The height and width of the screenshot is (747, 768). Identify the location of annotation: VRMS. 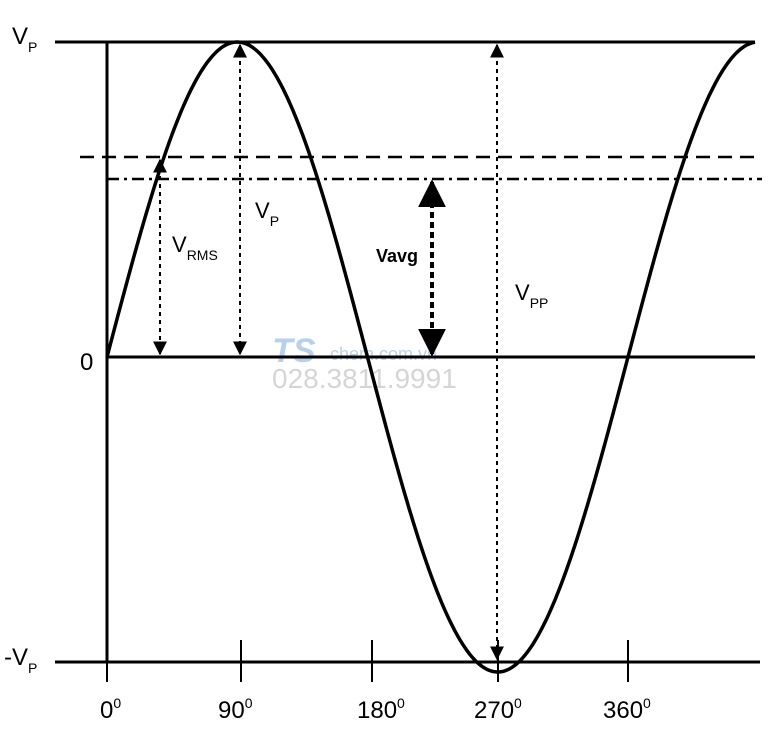
(195, 247).